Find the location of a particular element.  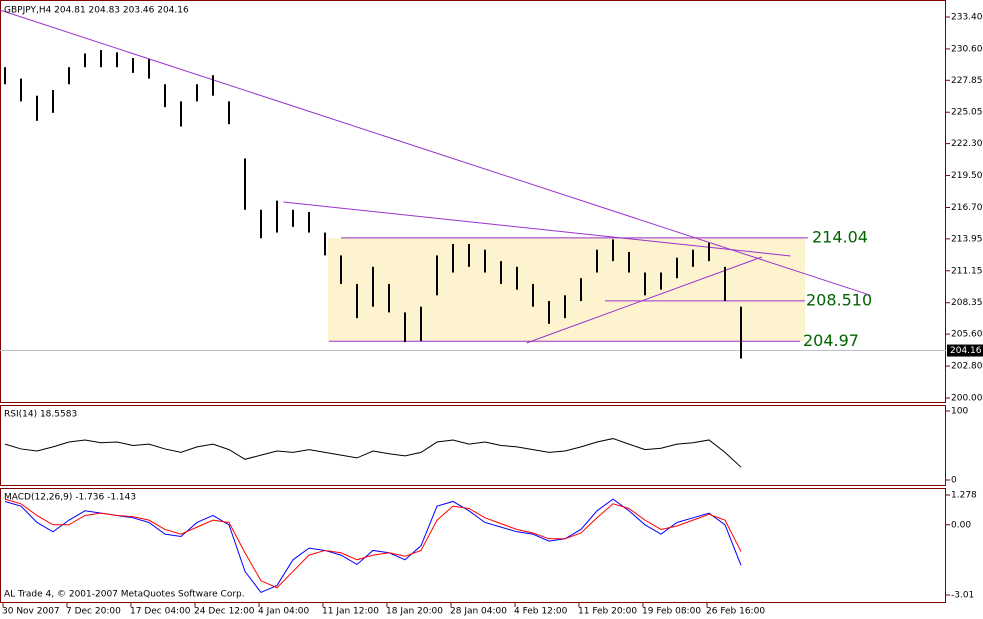

y-tick-label: 0.00 is located at coordinates (961, 525).